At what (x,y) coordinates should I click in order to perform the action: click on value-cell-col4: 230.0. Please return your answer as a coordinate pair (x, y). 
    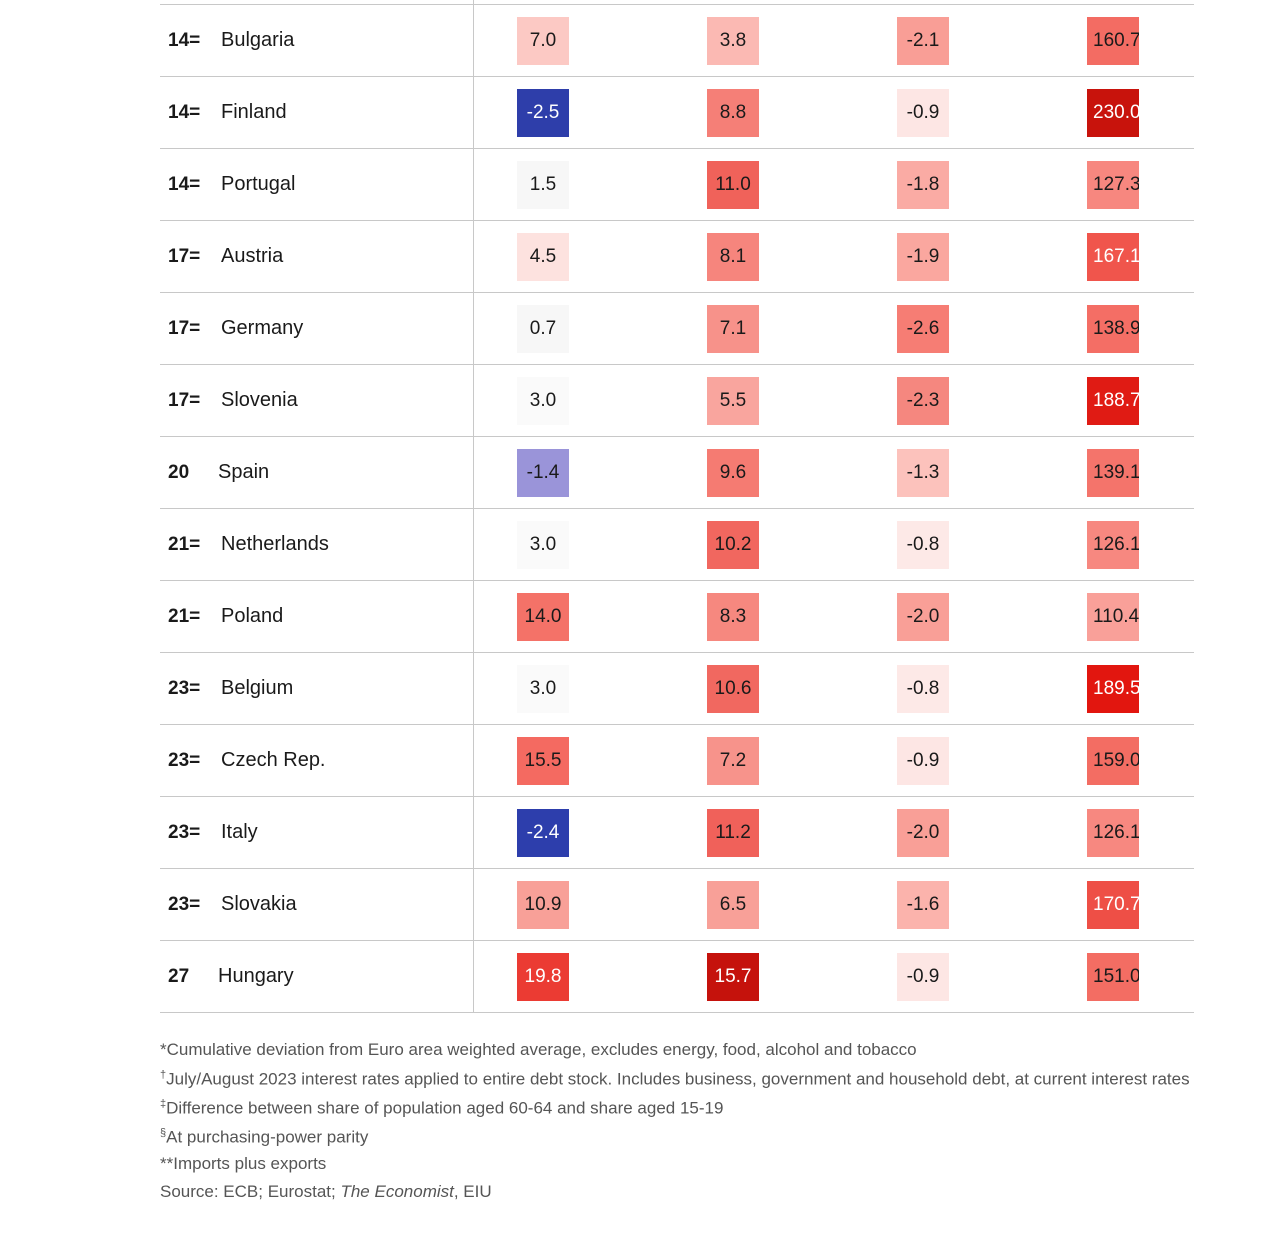
    Looking at the image, I should click on (1113, 113).